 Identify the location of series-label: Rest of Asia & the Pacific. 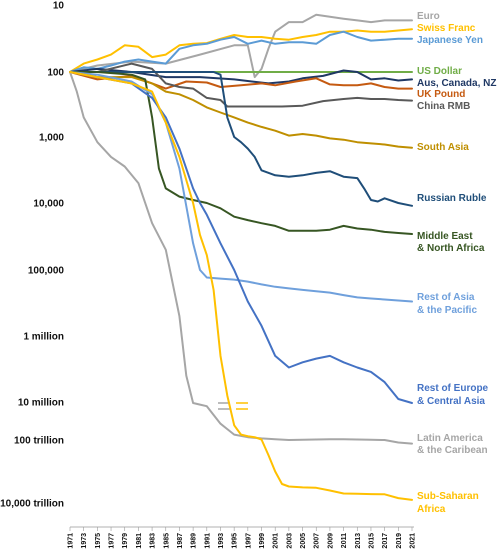
(447, 304).